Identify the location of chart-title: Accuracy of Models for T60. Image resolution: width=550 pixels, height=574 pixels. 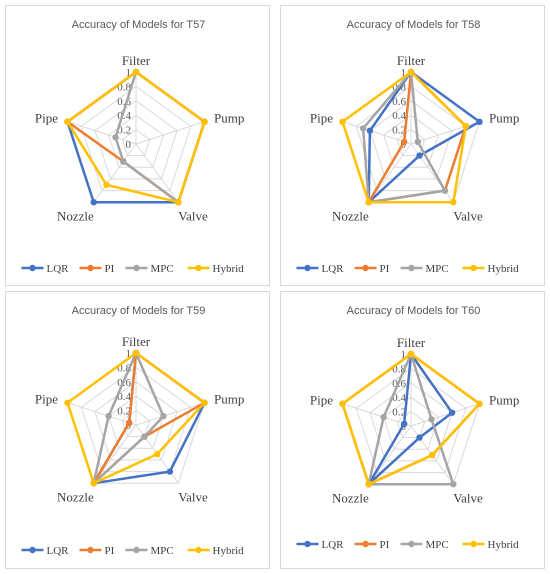
(414, 311).